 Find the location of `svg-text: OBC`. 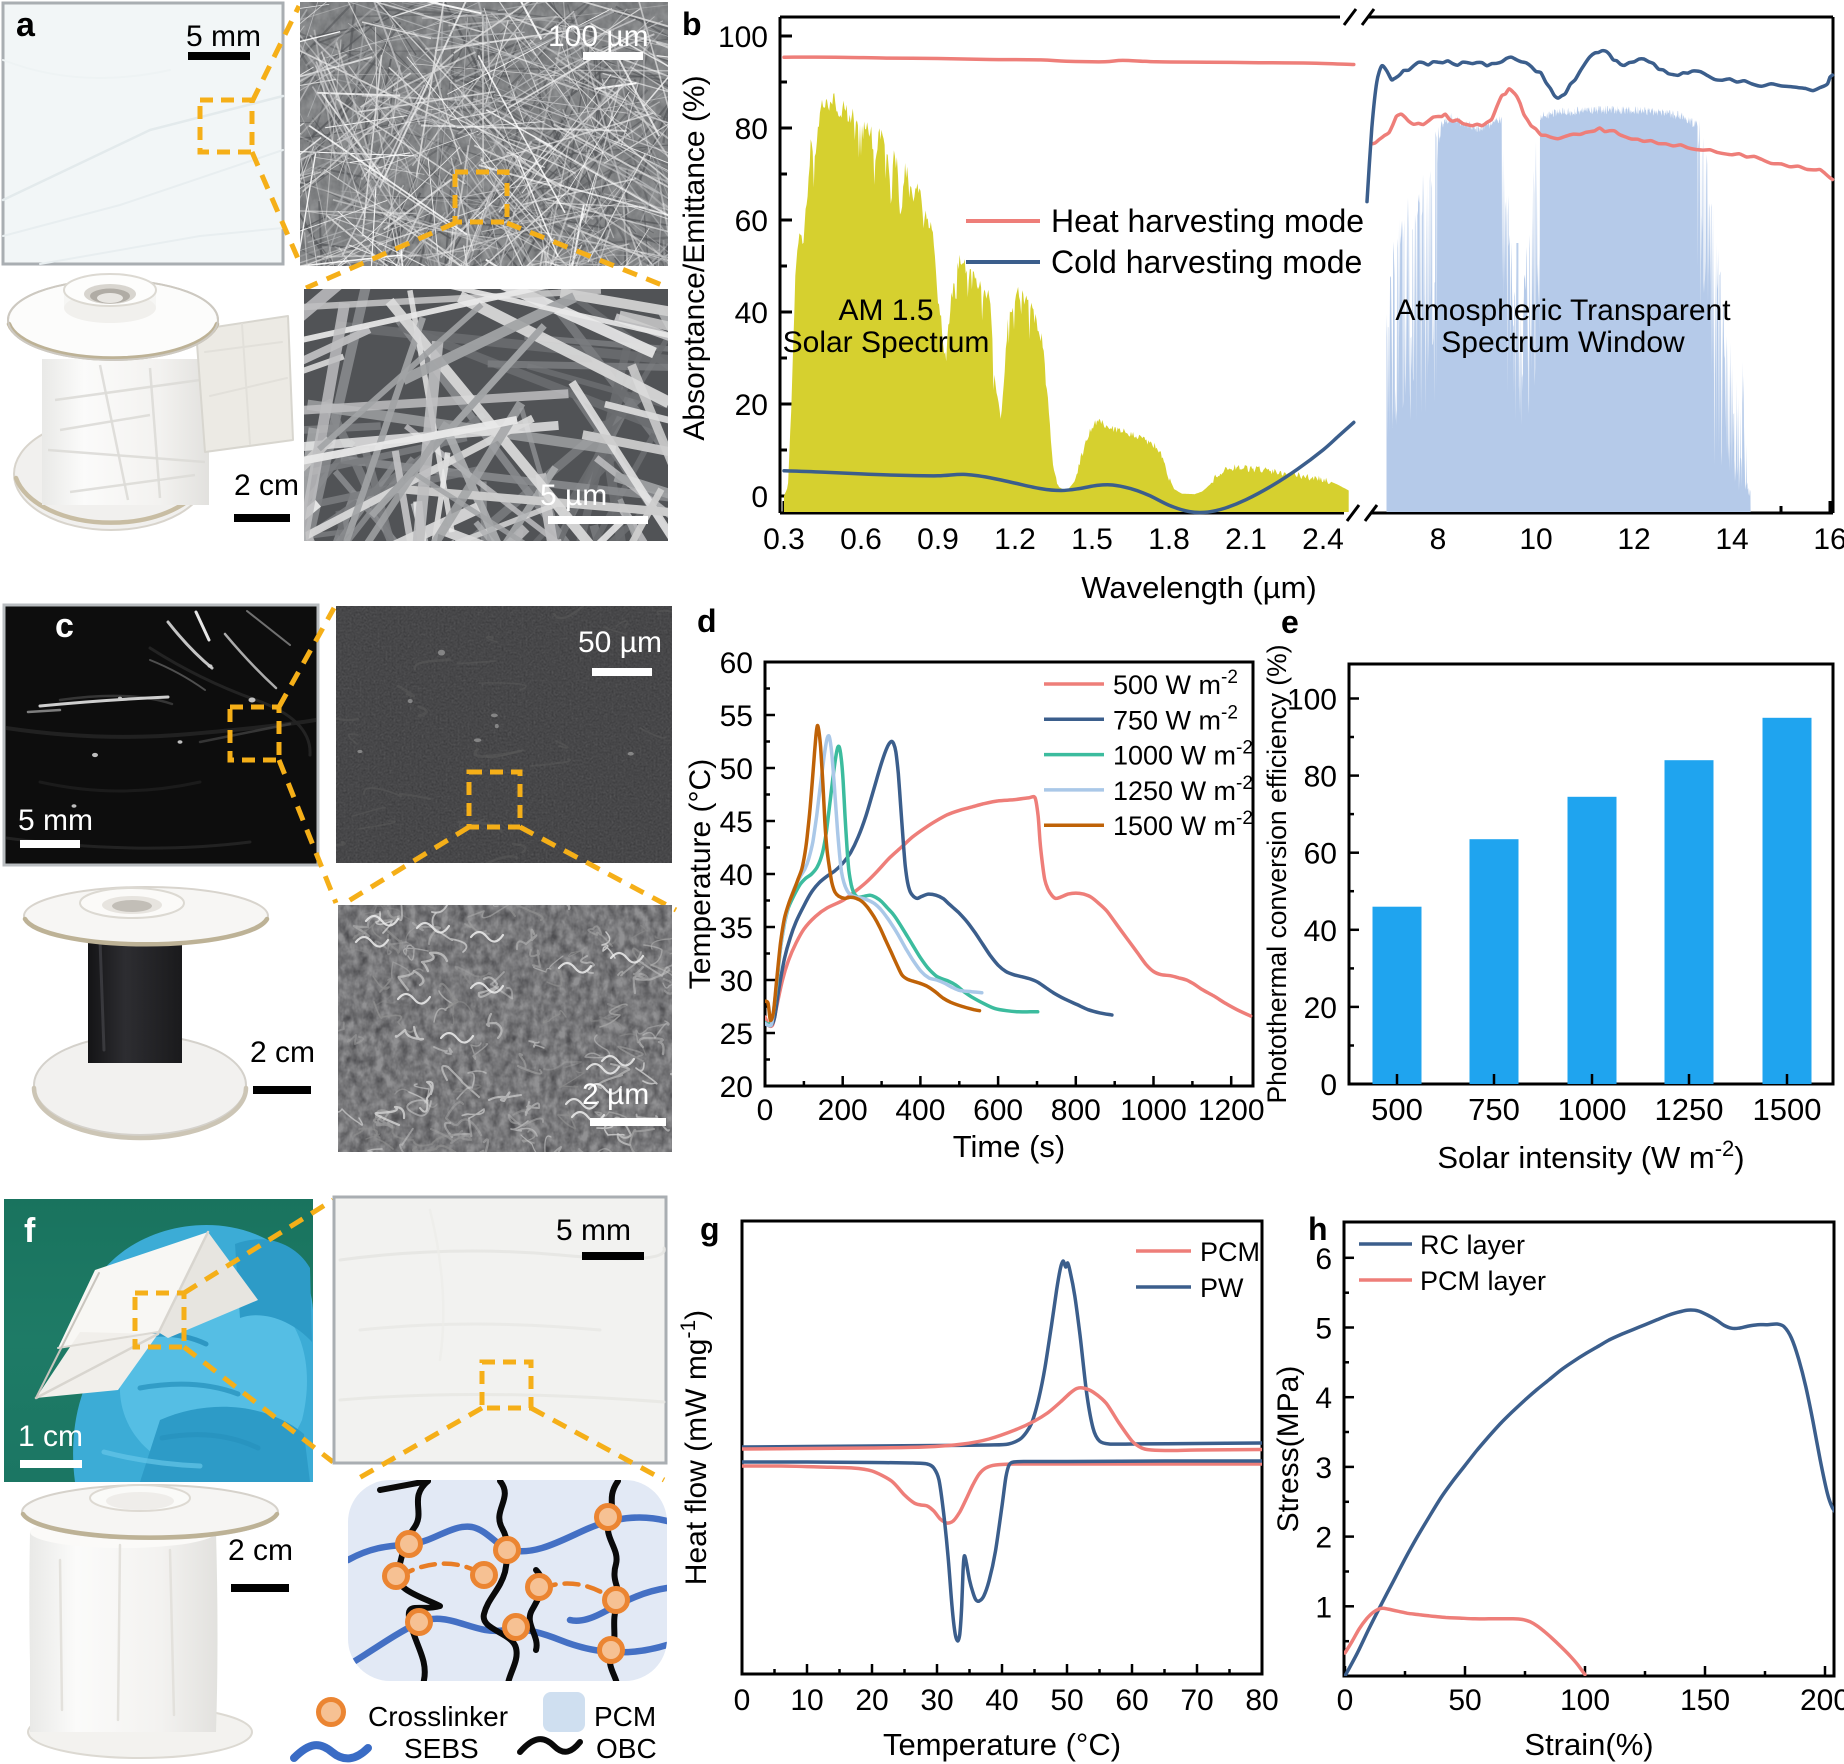

svg-text: OBC is located at coordinates (626, 1748).